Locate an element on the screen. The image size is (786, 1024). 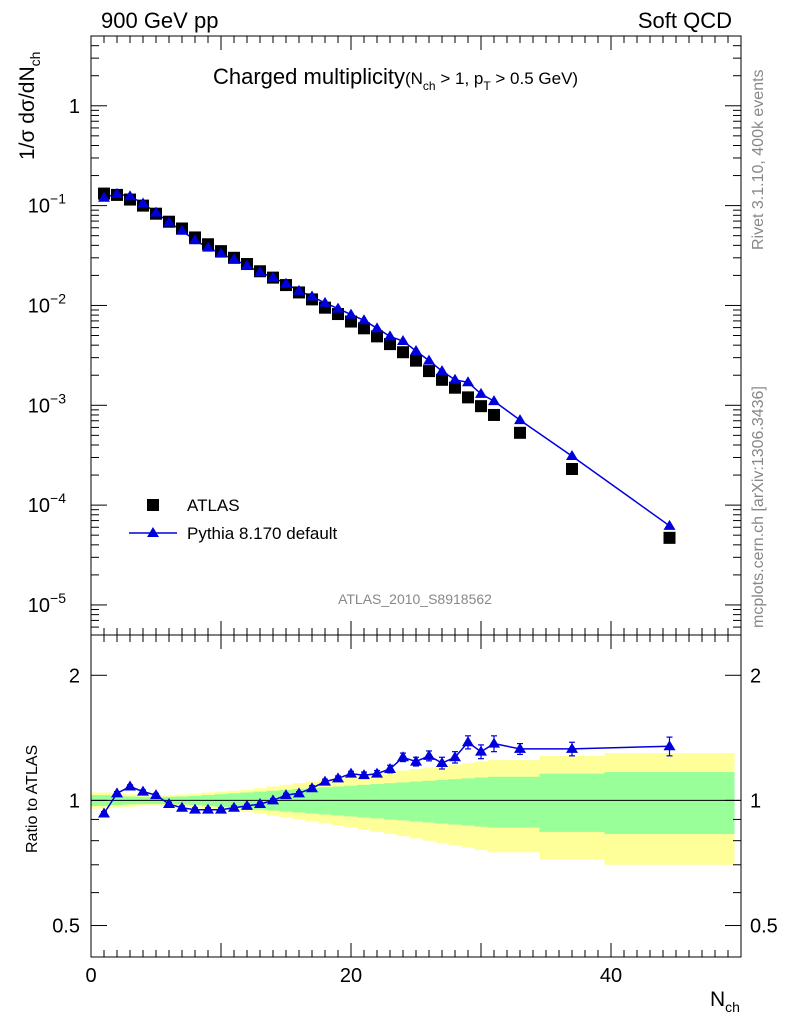
ratio-line is located at coordinates (386, 777).